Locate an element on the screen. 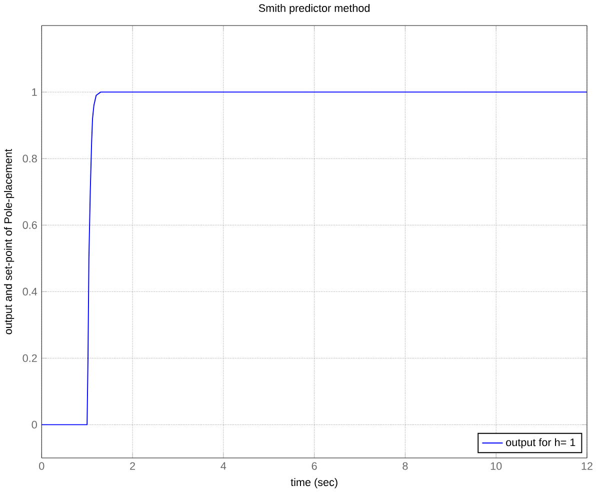  legend-label: output for h= 1 is located at coordinates (541, 443).